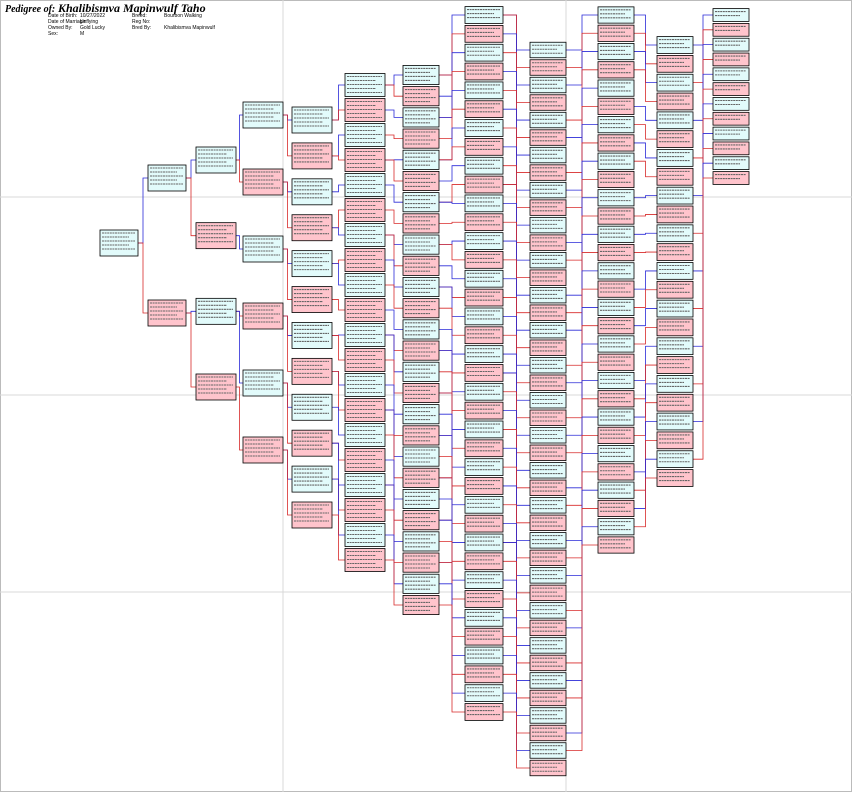 This screenshot has height=792, width=852. What do you see at coordinates (139, 16) in the screenshot?
I see `field-label: Breed:` at bounding box center [139, 16].